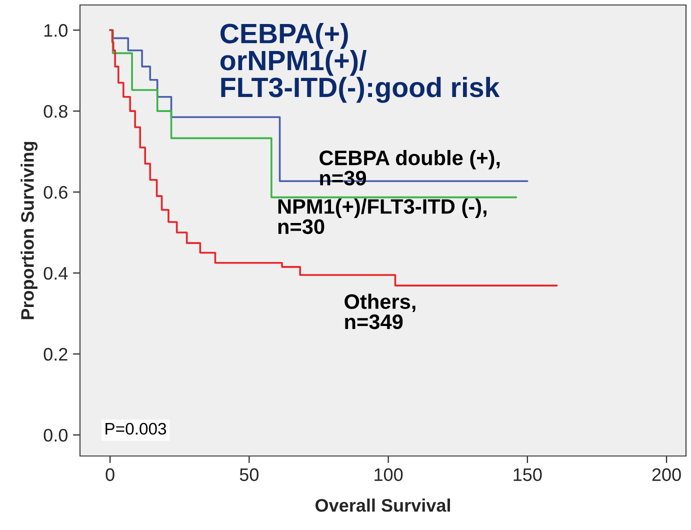 The height and width of the screenshot is (530, 691). Describe the element at coordinates (110, 475) in the screenshot. I see `x-tick-label: 0` at that location.